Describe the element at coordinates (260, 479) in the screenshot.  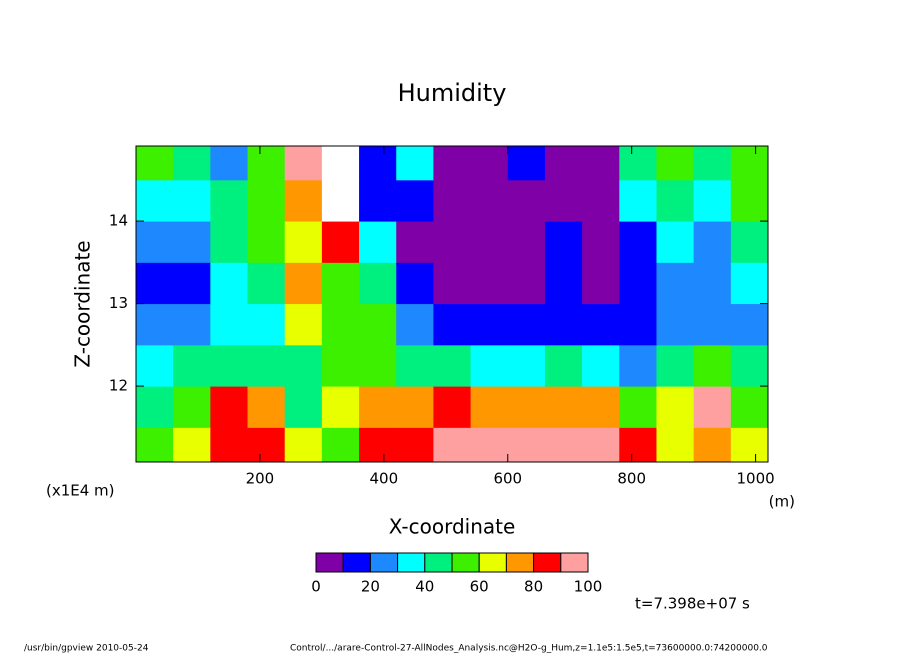
I see `x-tick-label: 200` at that location.